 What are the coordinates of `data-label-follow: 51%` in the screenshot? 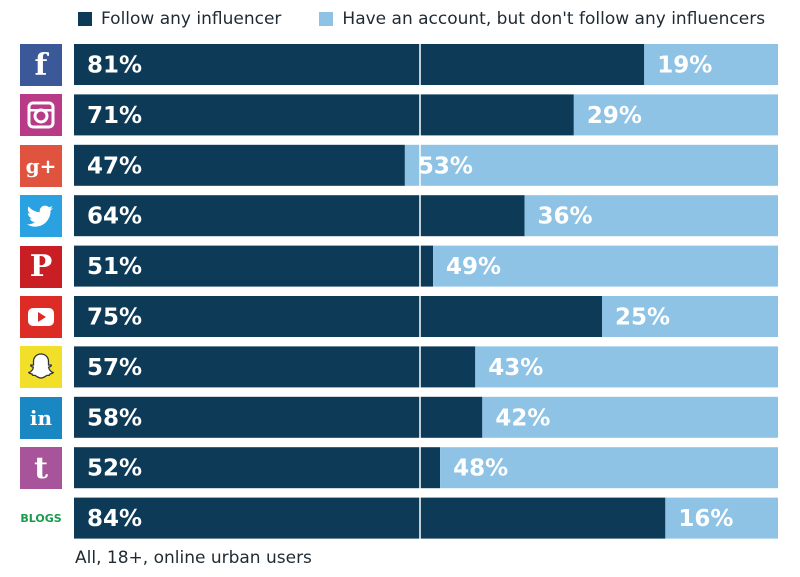 It's located at (114, 267).